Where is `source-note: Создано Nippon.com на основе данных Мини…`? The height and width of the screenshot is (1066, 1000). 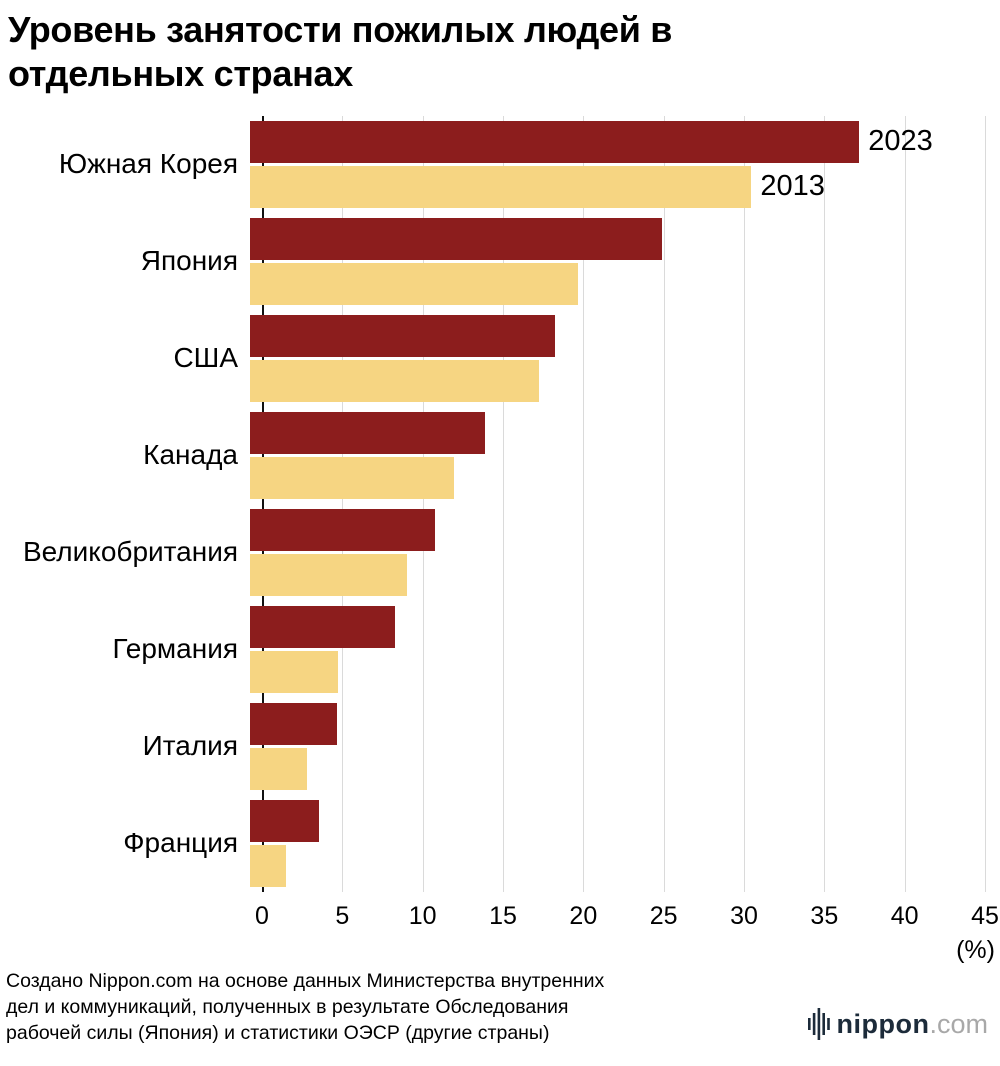
source-note: Создано Nippon.com на основе данных Мини… is located at coordinates (305, 1007).